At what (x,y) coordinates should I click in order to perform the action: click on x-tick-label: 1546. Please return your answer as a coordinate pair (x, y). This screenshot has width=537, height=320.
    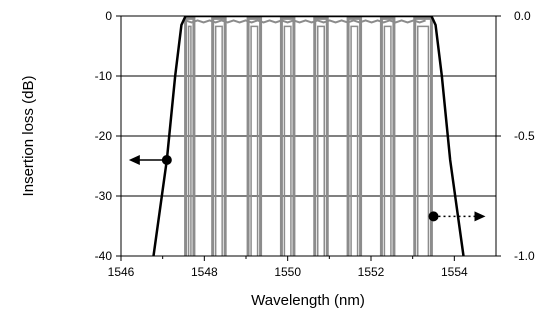
    Looking at the image, I should click on (121, 272).